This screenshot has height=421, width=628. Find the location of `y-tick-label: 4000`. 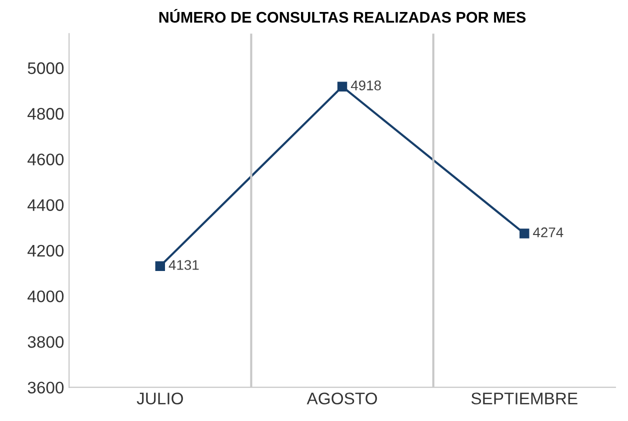

y-tick-label: 4000 is located at coordinates (46, 296).